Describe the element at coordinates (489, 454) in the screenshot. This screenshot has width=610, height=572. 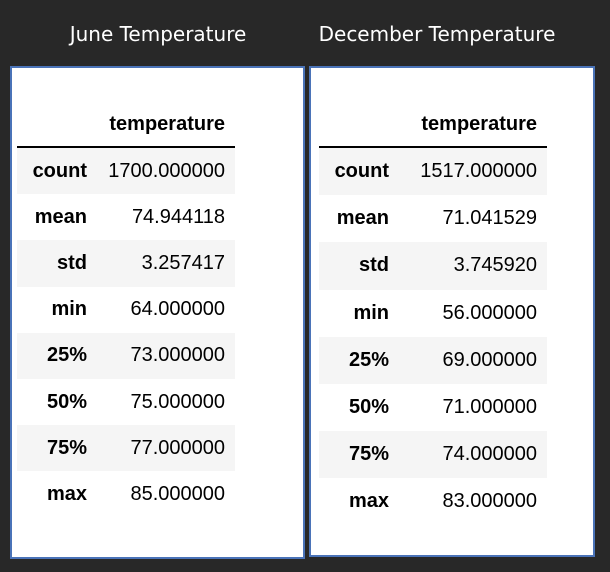
I see `row-value: 74.000000` at that location.